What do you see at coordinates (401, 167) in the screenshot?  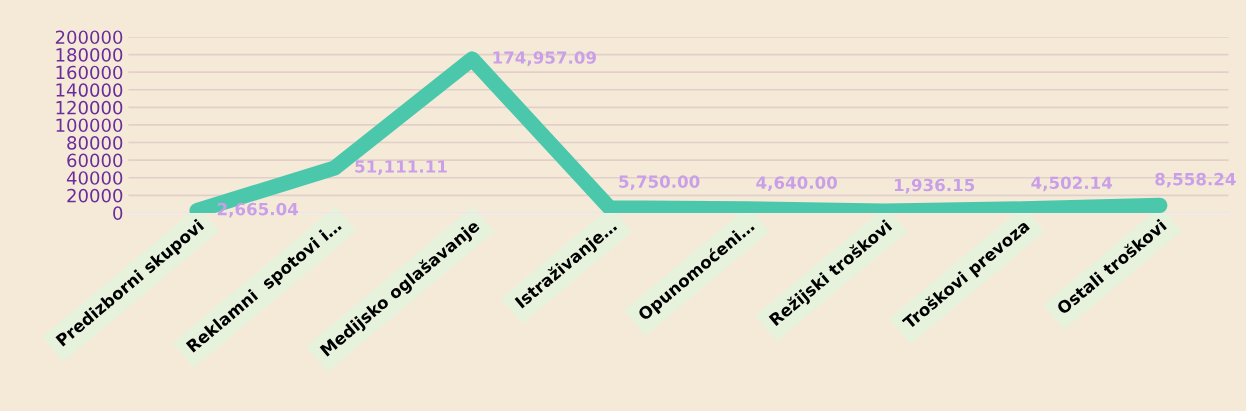 I see `data-label: 51,111.11` at bounding box center [401, 167].